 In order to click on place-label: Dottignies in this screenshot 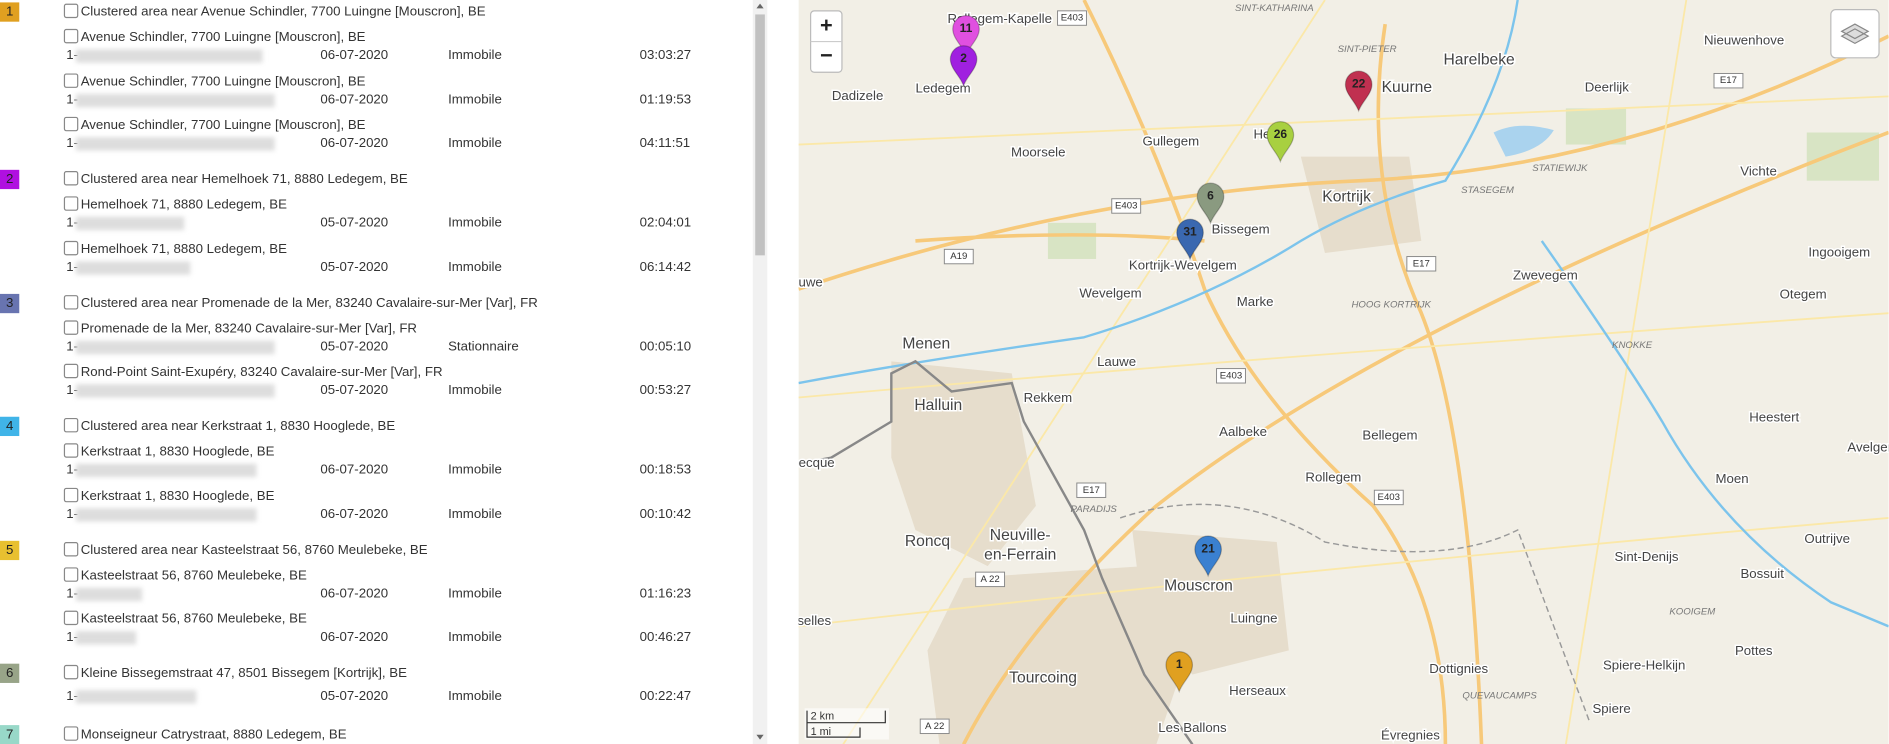, I will do `click(1458, 668)`.